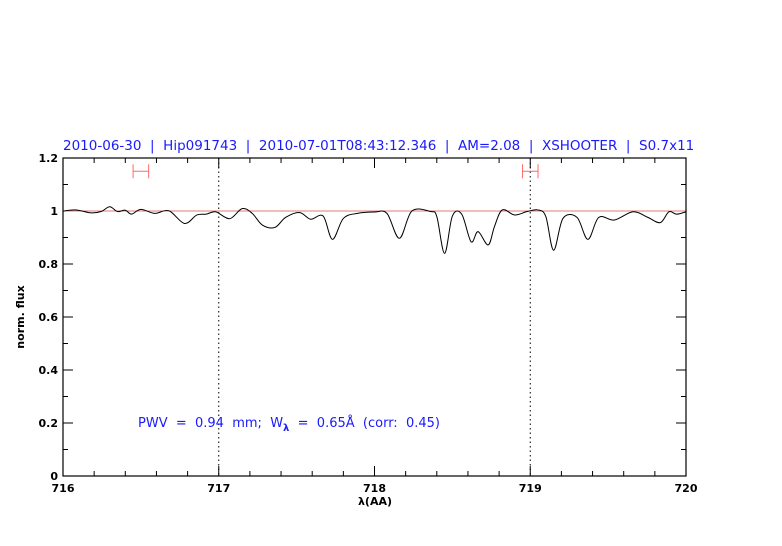 This screenshot has width=782, height=546. I want to click on y-tick-label: 0.6, so click(49, 317).